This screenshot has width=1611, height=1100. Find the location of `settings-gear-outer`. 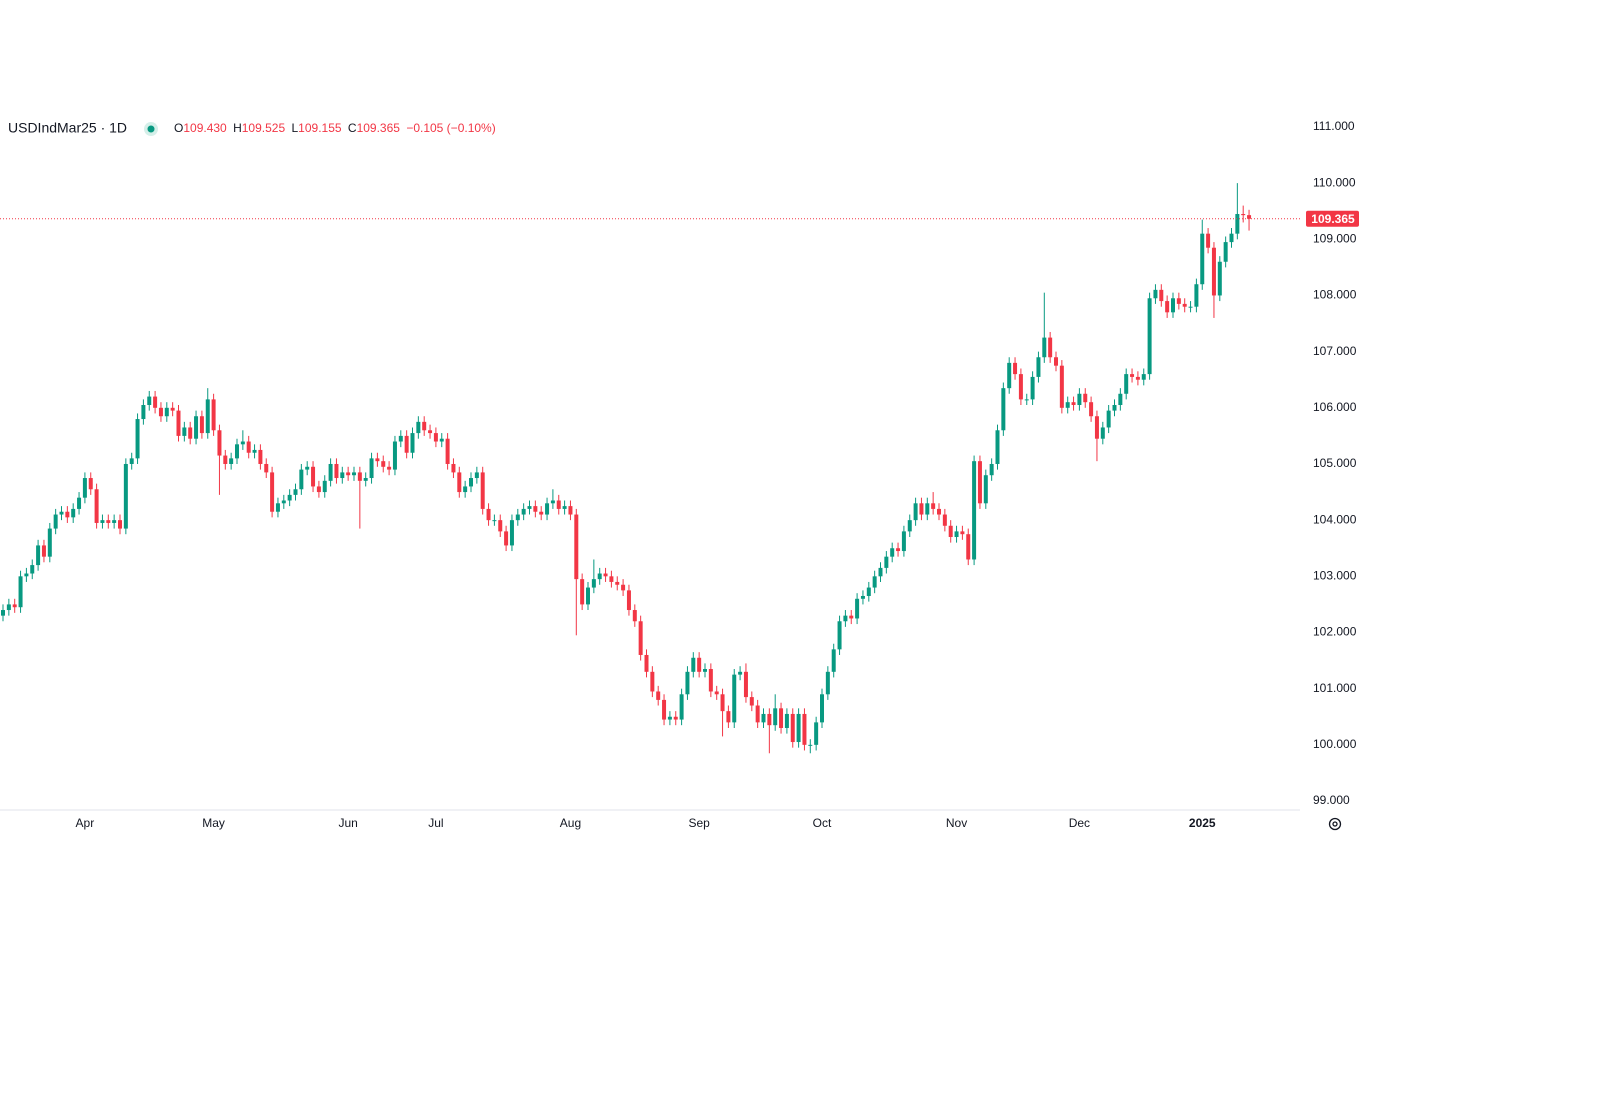

settings-gear-outer is located at coordinates (1335, 824).